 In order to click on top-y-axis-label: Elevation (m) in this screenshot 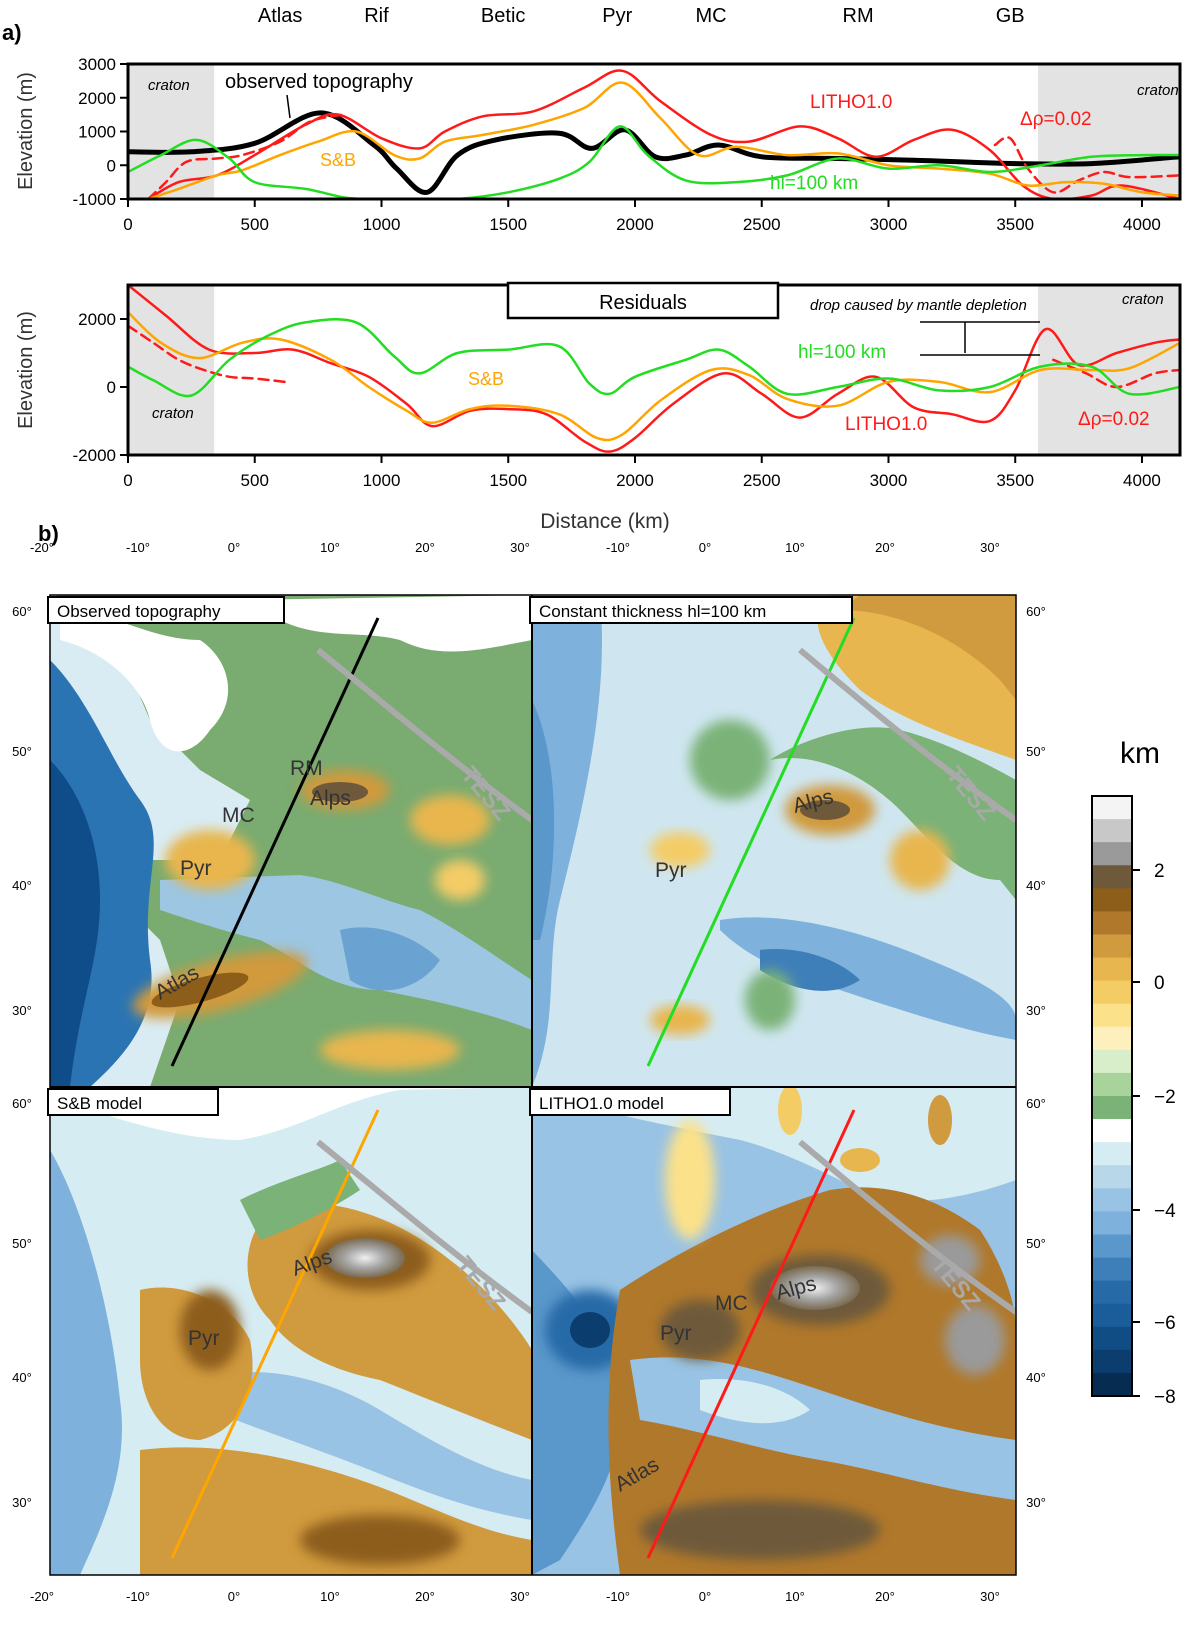, I will do `click(26, 131)`.